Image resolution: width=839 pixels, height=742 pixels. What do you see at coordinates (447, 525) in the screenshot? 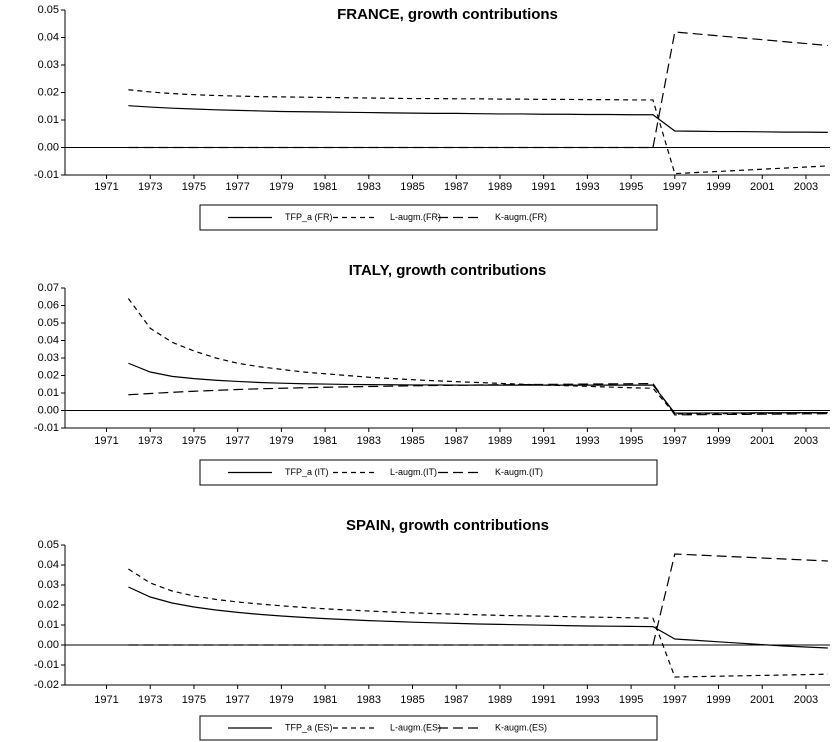
I see `chart-title: SPAIN, growth contributions` at bounding box center [447, 525].